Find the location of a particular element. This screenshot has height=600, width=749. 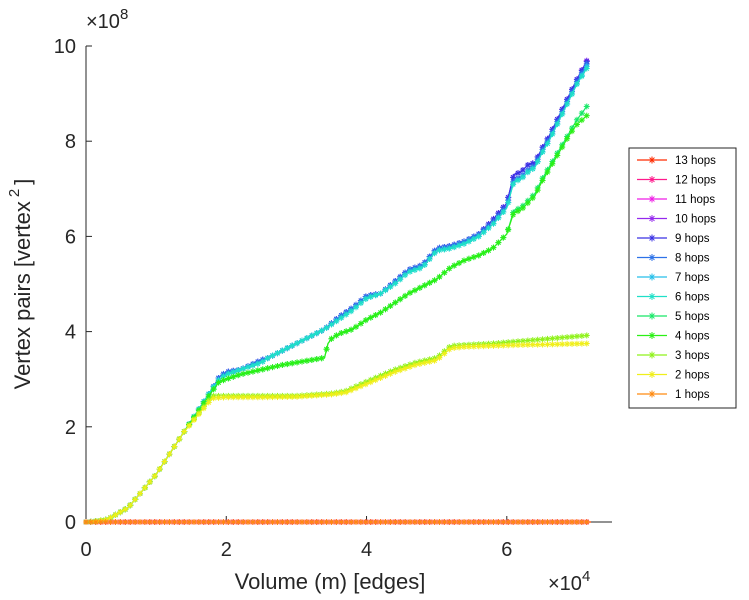

y-tick-label: 4 is located at coordinates (70, 333).